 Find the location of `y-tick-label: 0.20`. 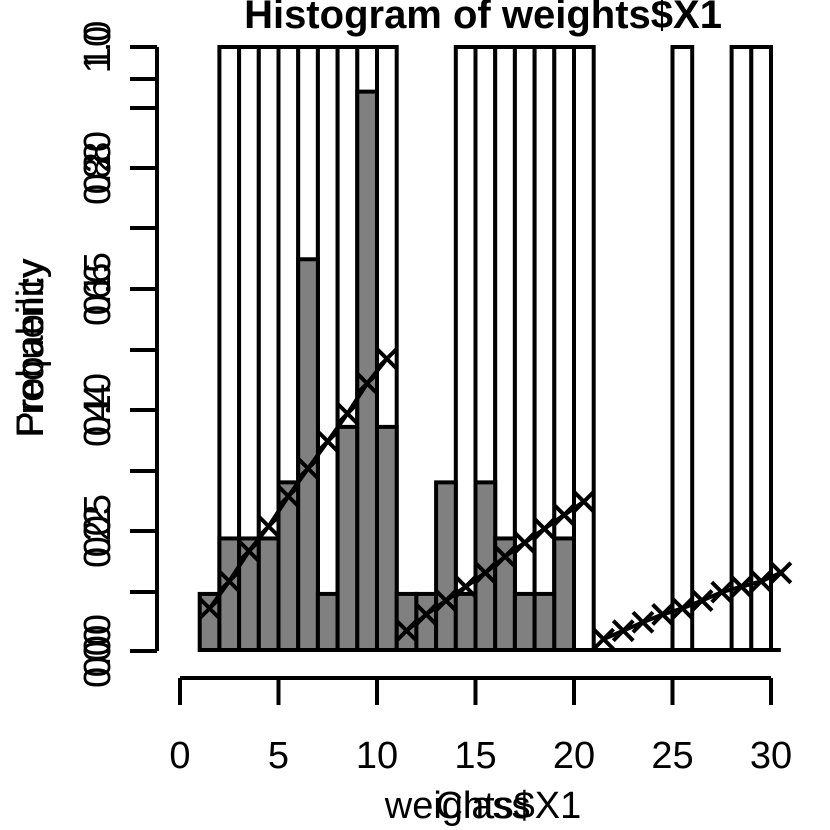

y-tick-label: 0.20 is located at coordinates (98, 168).